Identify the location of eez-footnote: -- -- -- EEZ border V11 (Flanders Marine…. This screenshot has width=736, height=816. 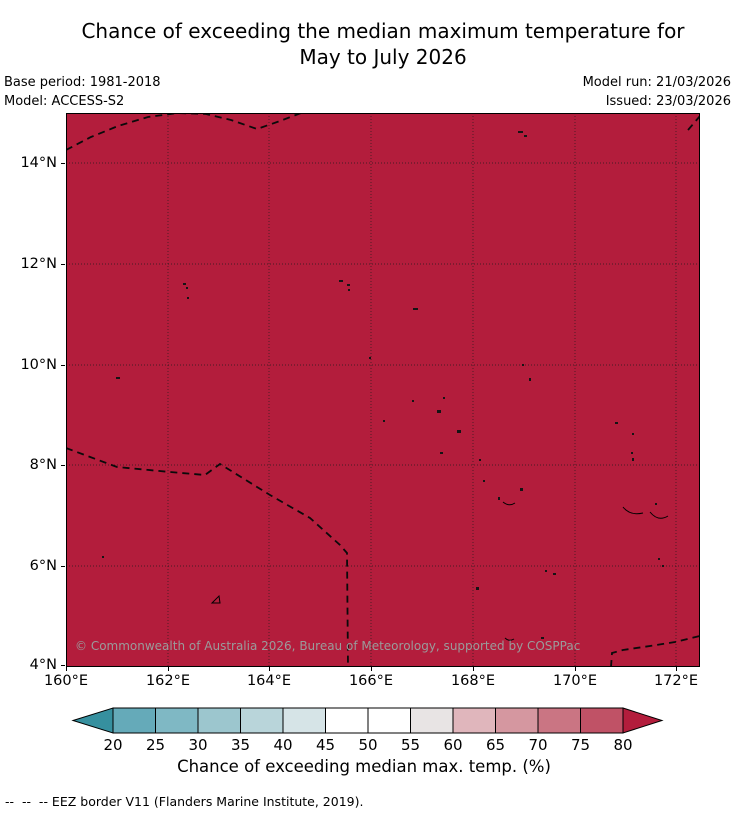
(184, 801).